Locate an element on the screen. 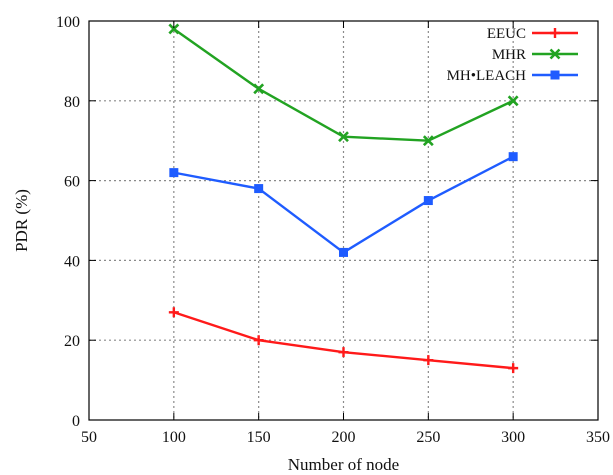 Image resolution: width=613 pixels, height=475 pixels. x-tick-label: 250 is located at coordinates (428, 437).